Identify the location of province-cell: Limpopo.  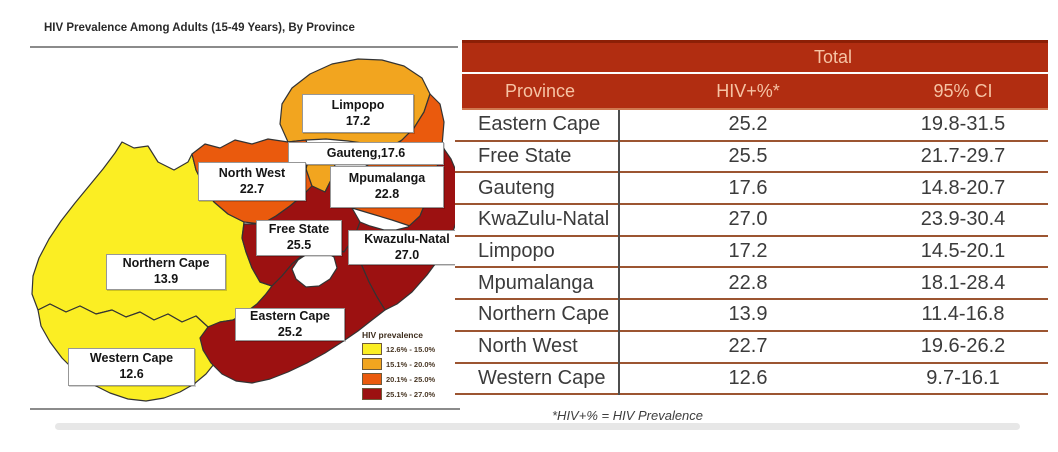
(516, 251).